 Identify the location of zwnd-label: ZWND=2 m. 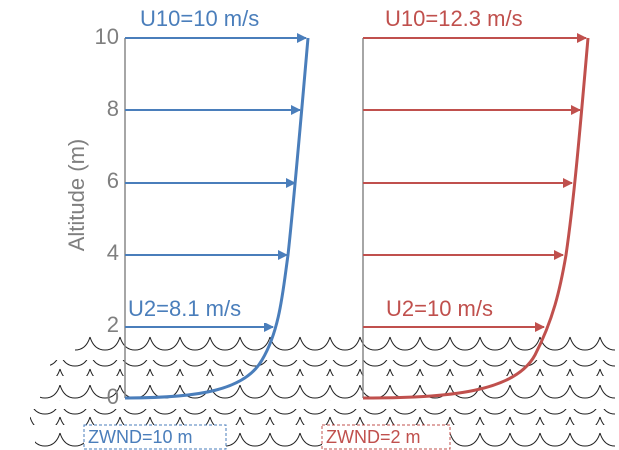
(373, 437).